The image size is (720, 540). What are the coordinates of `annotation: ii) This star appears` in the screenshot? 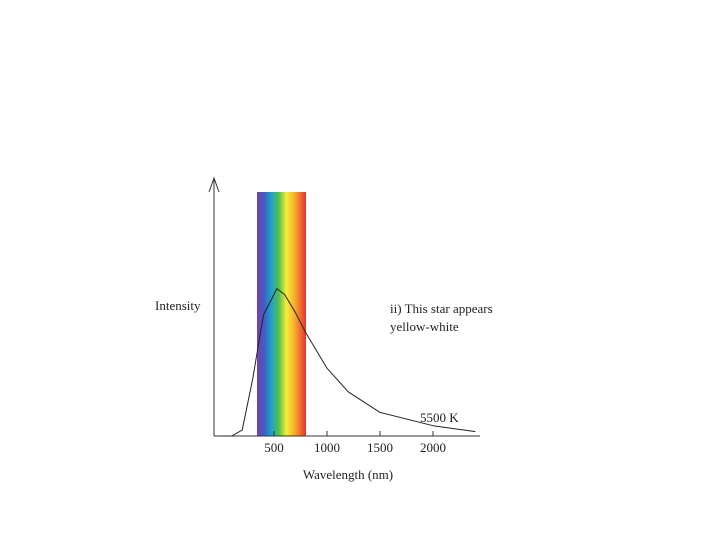 It's located at (441, 308).